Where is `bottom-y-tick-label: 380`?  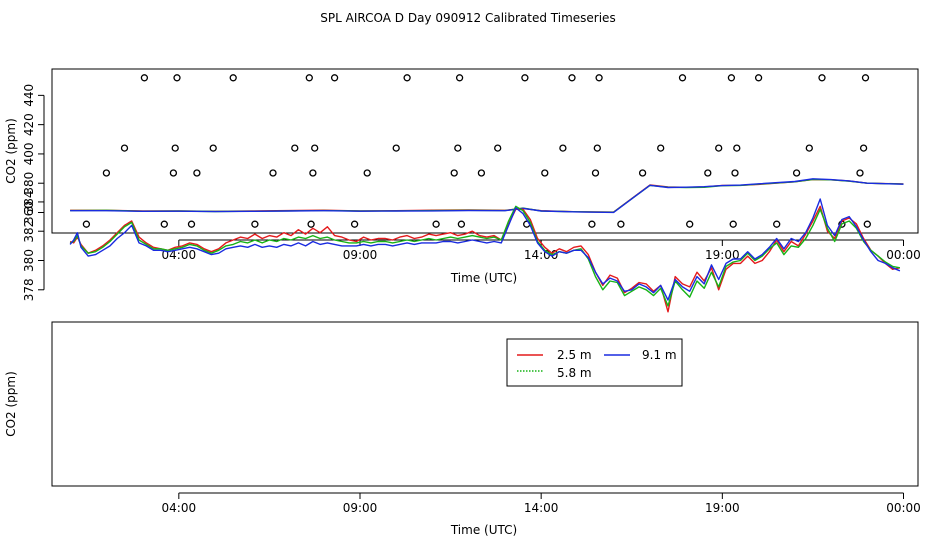
bottom-y-tick-label: 380 is located at coordinates (29, 260).